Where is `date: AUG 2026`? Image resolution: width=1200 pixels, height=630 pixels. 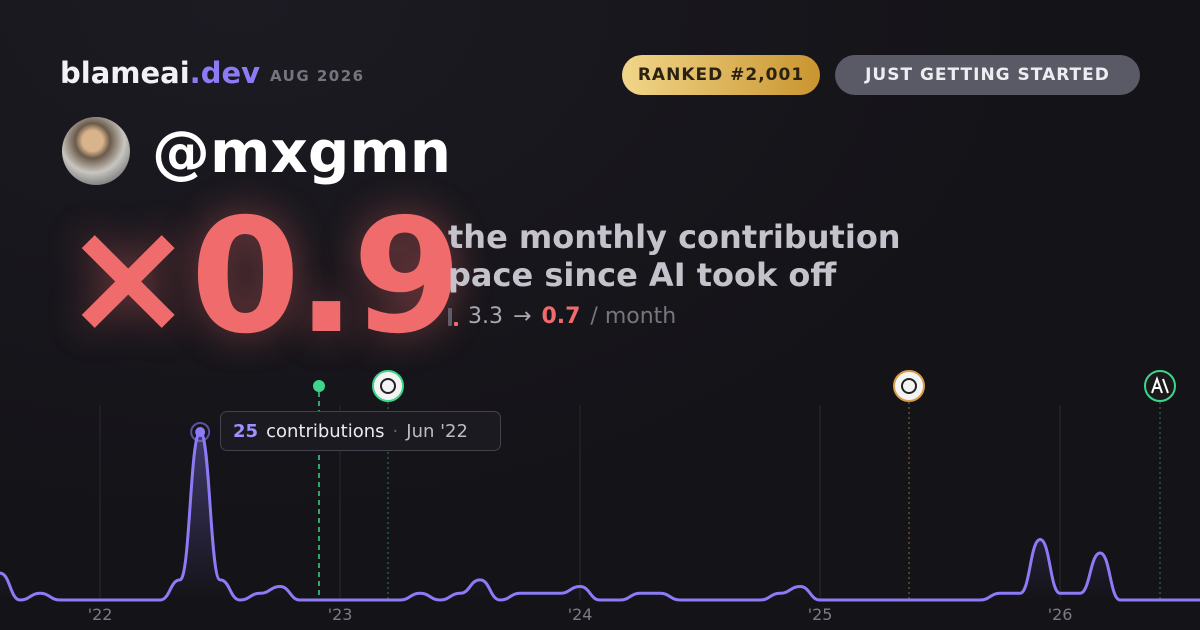
date: AUG 2026 is located at coordinates (317, 76).